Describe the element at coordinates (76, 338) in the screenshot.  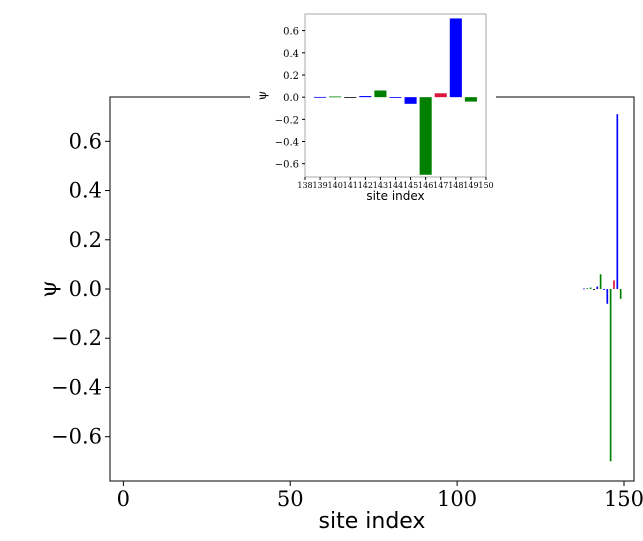
I see `main-y-tick-label: −0.2` at that location.